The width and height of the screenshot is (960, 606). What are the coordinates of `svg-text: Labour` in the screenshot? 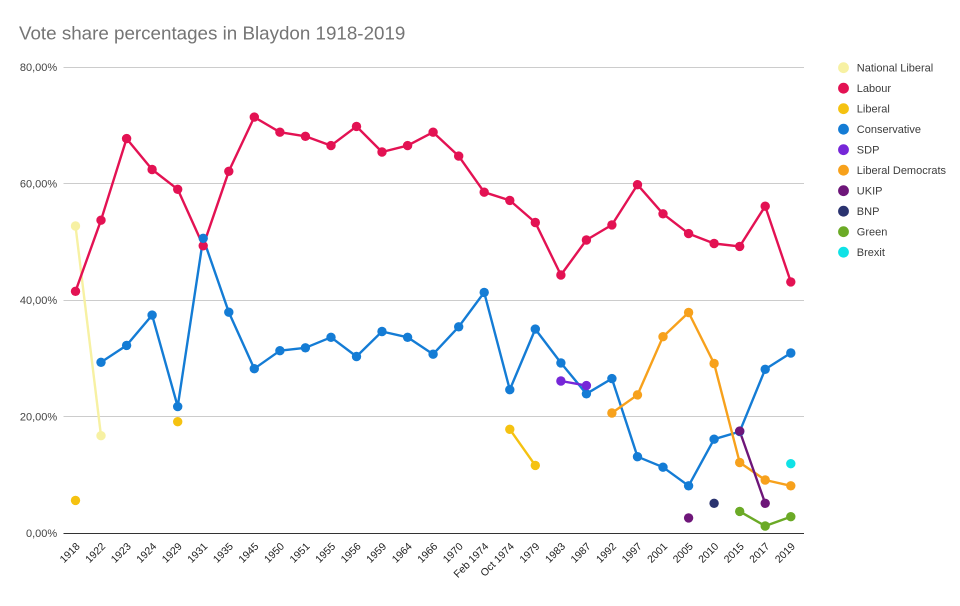 It's located at (874, 89).